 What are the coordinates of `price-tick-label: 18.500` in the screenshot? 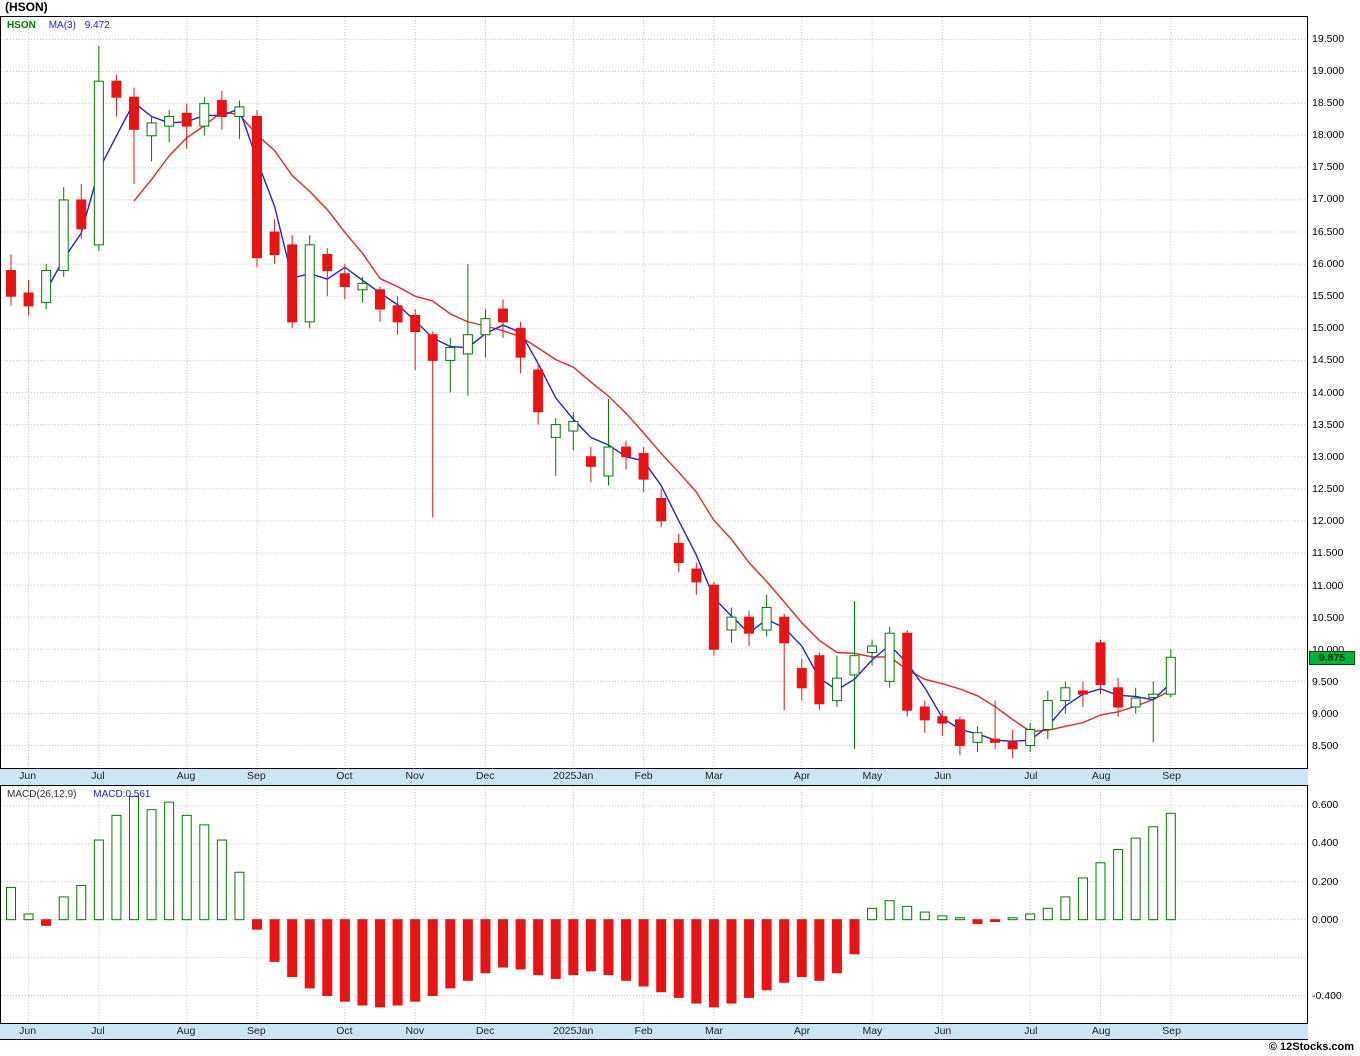 It's located at (1328, 102).